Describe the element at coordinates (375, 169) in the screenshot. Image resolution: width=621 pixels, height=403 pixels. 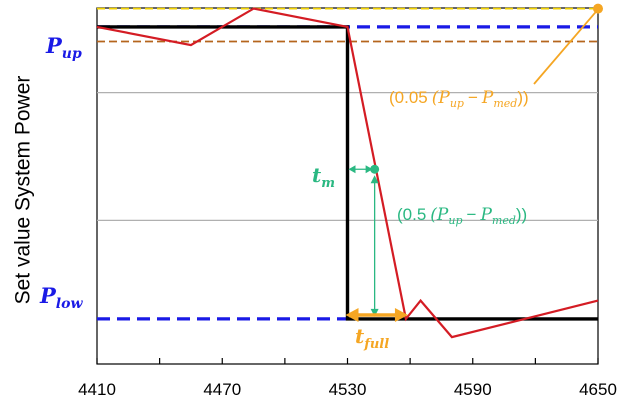
I see `fifty-percent-point` at that location.